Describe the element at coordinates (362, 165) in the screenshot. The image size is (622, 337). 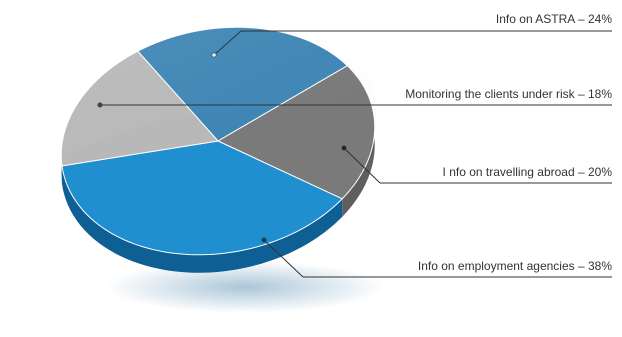
I see `callout-line-travel` at that location.